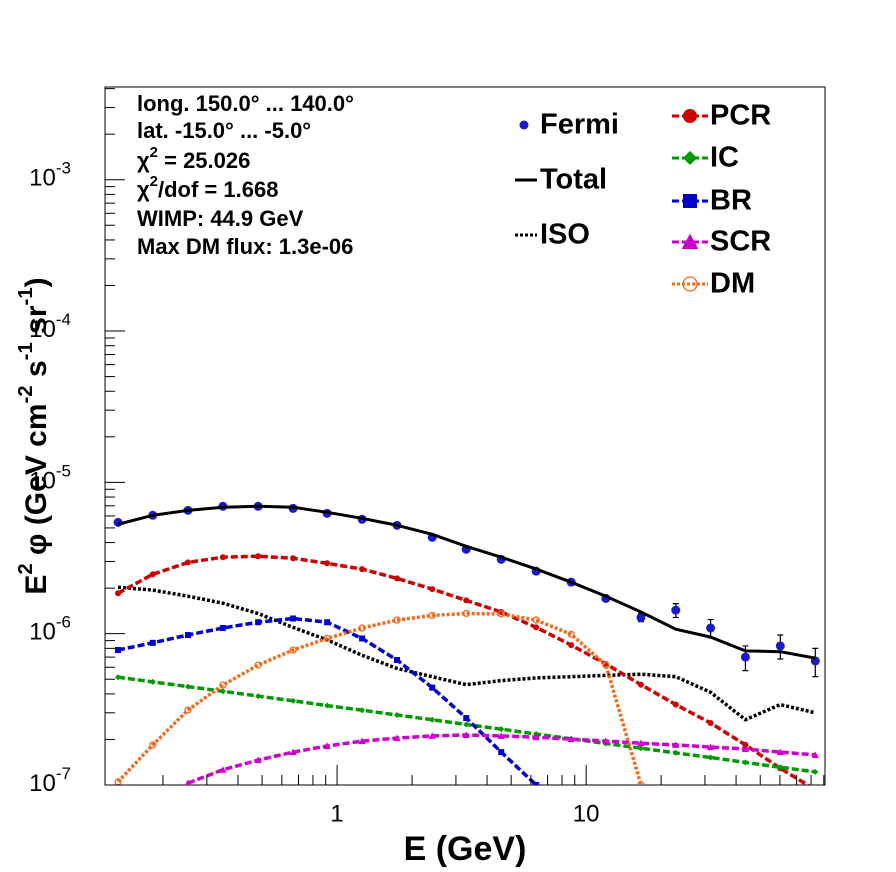  Describe the element at coordinates (220, 218) in the screenshot. I see `text-part: WIMP: 44.9 GeV` at that location.